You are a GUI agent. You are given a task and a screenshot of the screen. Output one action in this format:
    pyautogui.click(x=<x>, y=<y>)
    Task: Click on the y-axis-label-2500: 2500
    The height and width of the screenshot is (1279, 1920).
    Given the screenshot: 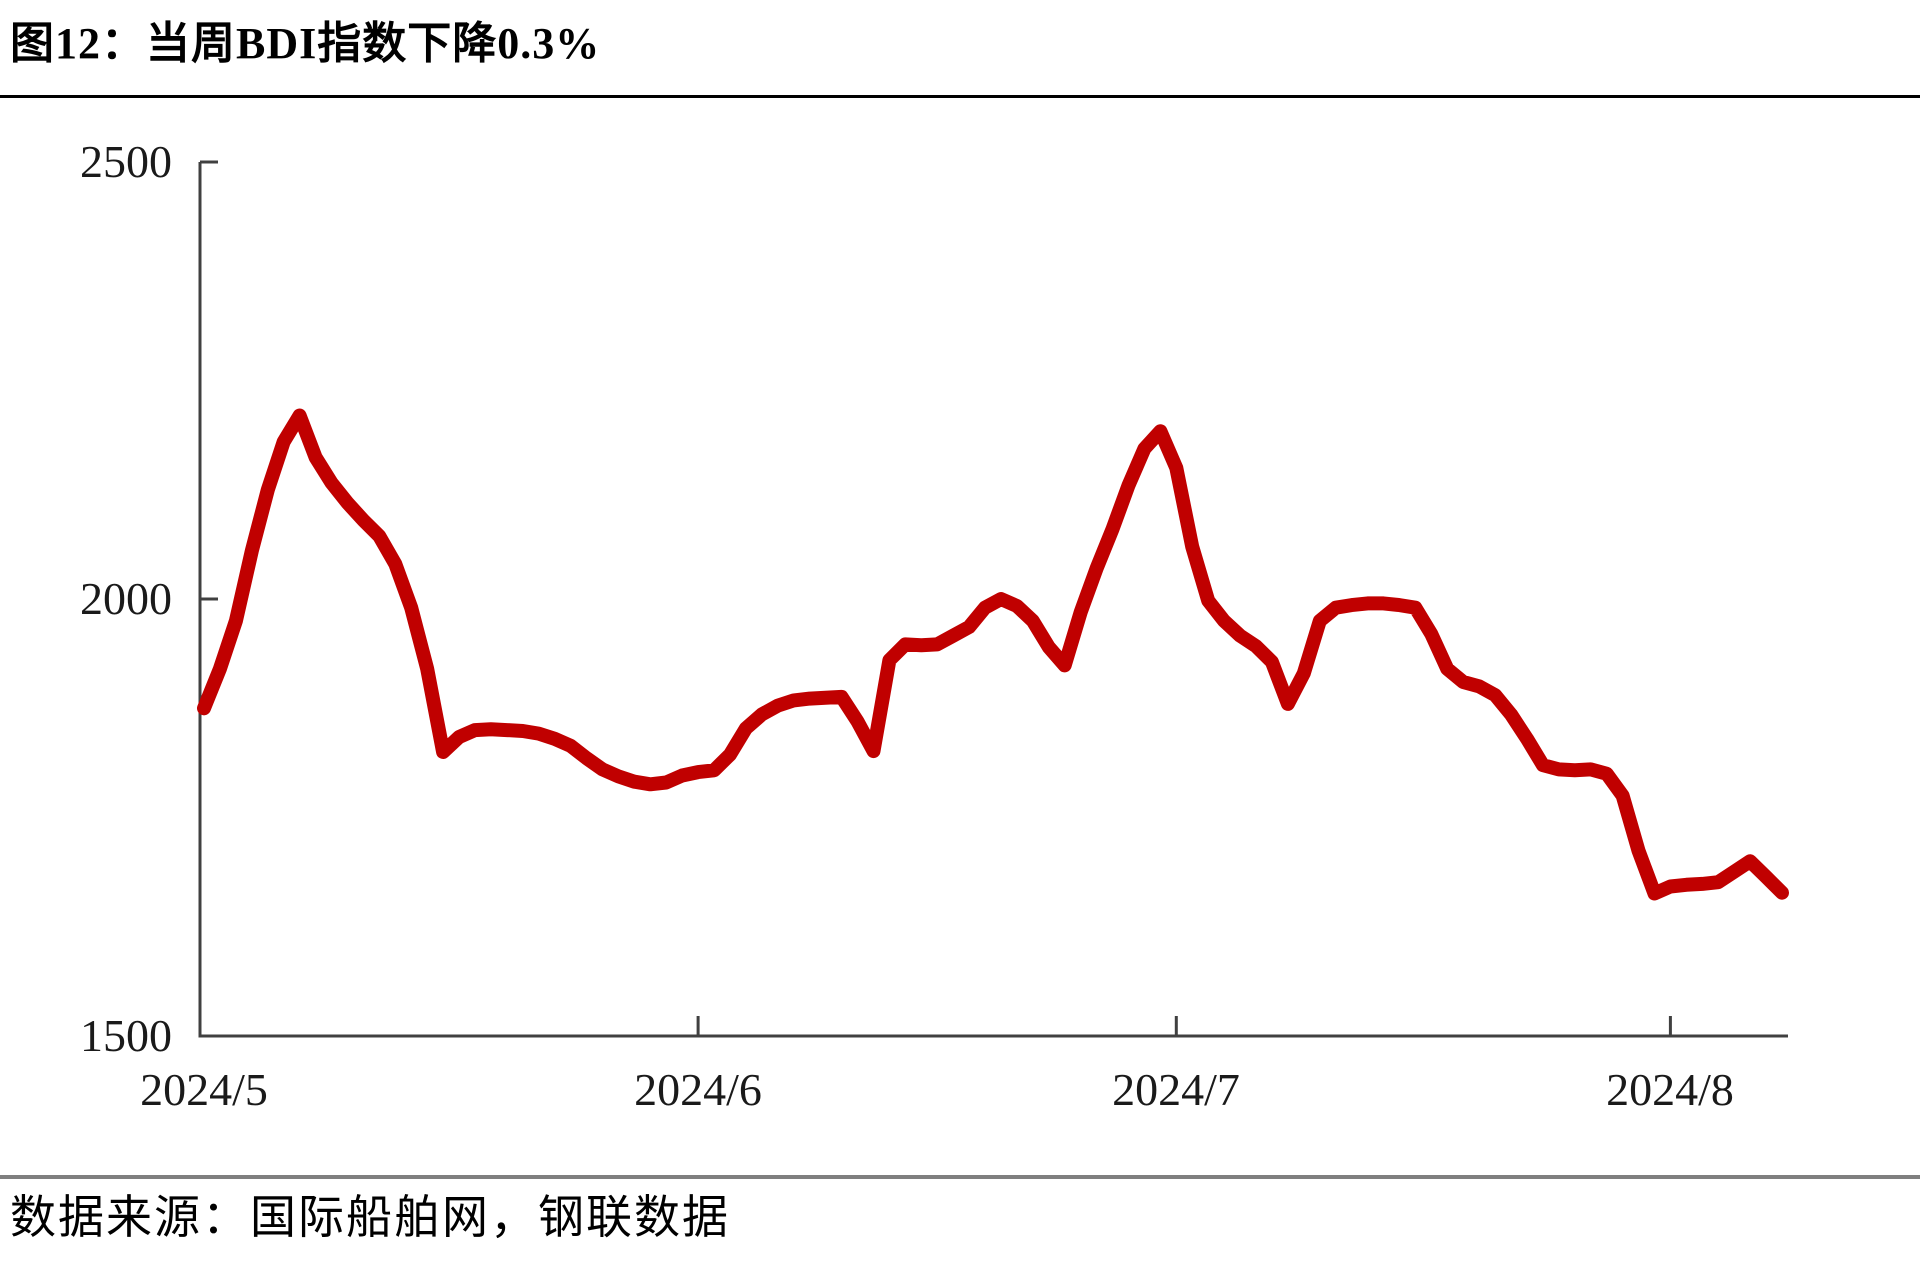 What is the action you would take?
    pyautogui.click(x=126, y=161)
    